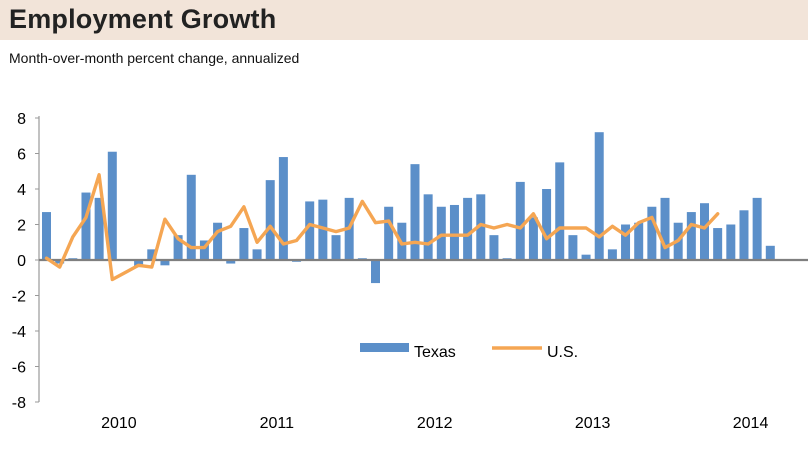  What do you see at coordinates (384, 347) in the screenshot?
I see `legend-texas-swatch` at bounding box center [384, 347].